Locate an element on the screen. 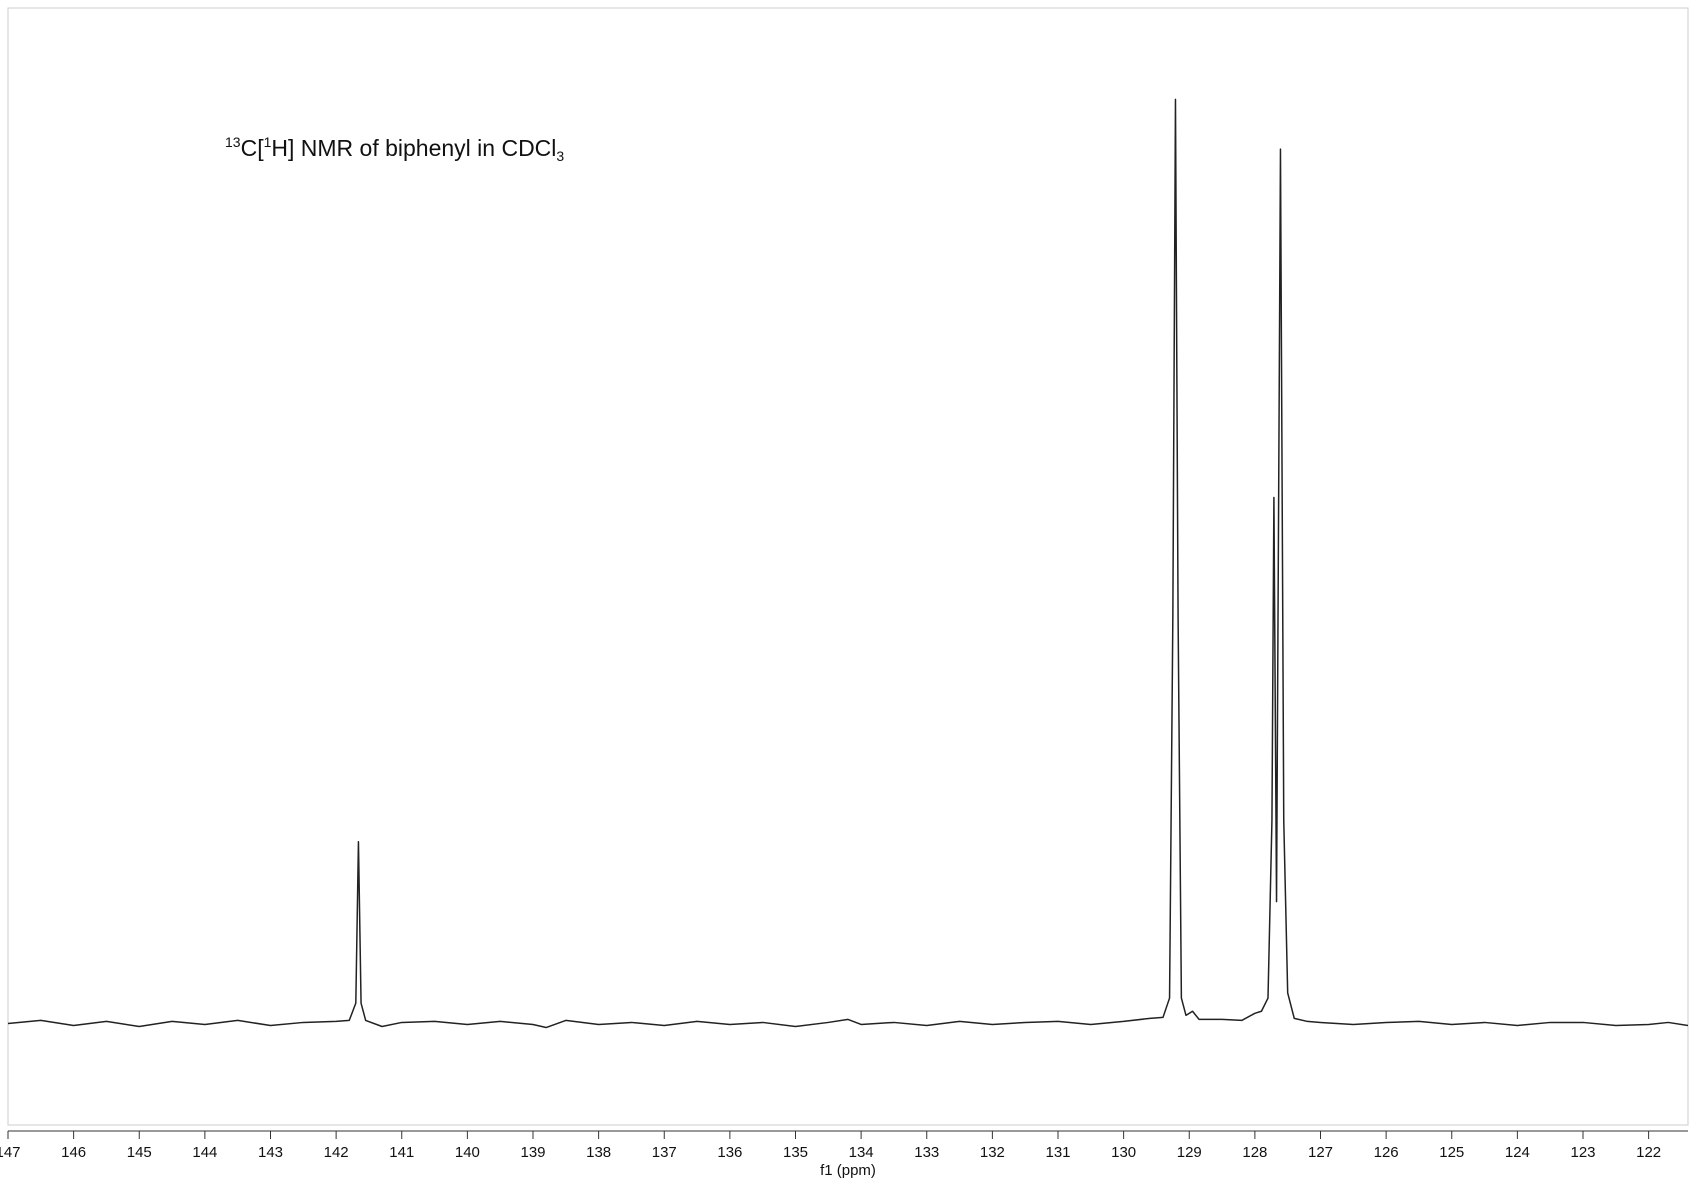  x-tick-label: 134 is located at coordinates (861, 1152).